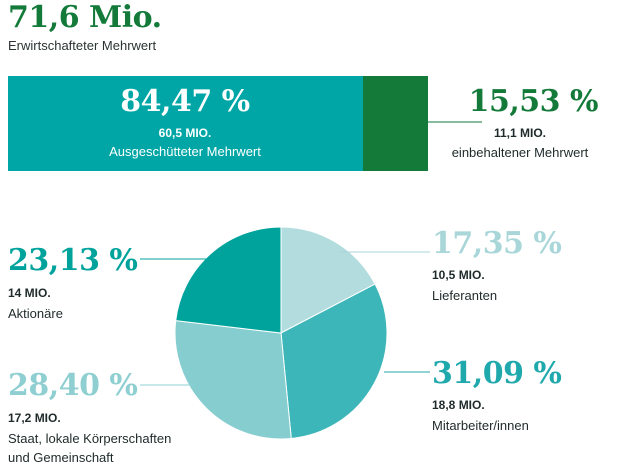 The height and width of the screenshot is (471, 618). I want to click on pie-slice-aktionaere, so click(228, 280).